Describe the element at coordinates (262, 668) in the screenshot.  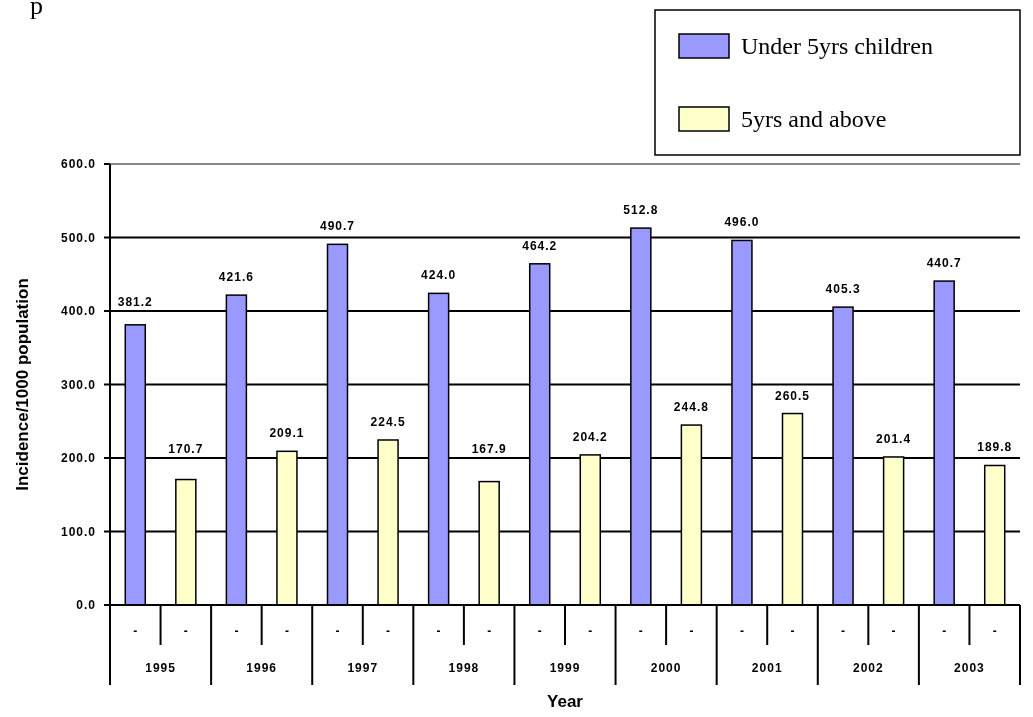
I see `x-tick-label: 1996` at that location.